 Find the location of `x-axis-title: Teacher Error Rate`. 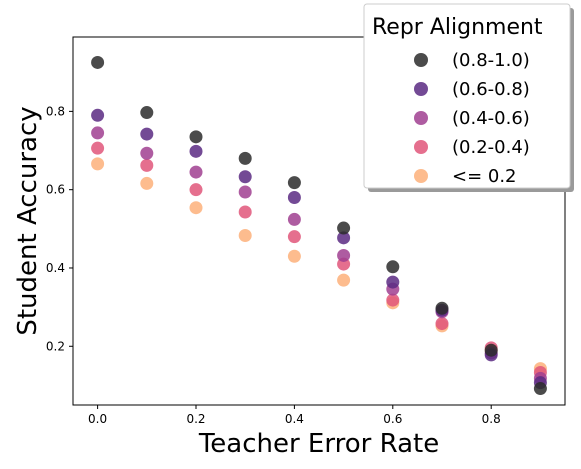

x-axis-title: Teacher Error Rate is located at coordinates (318, 444).